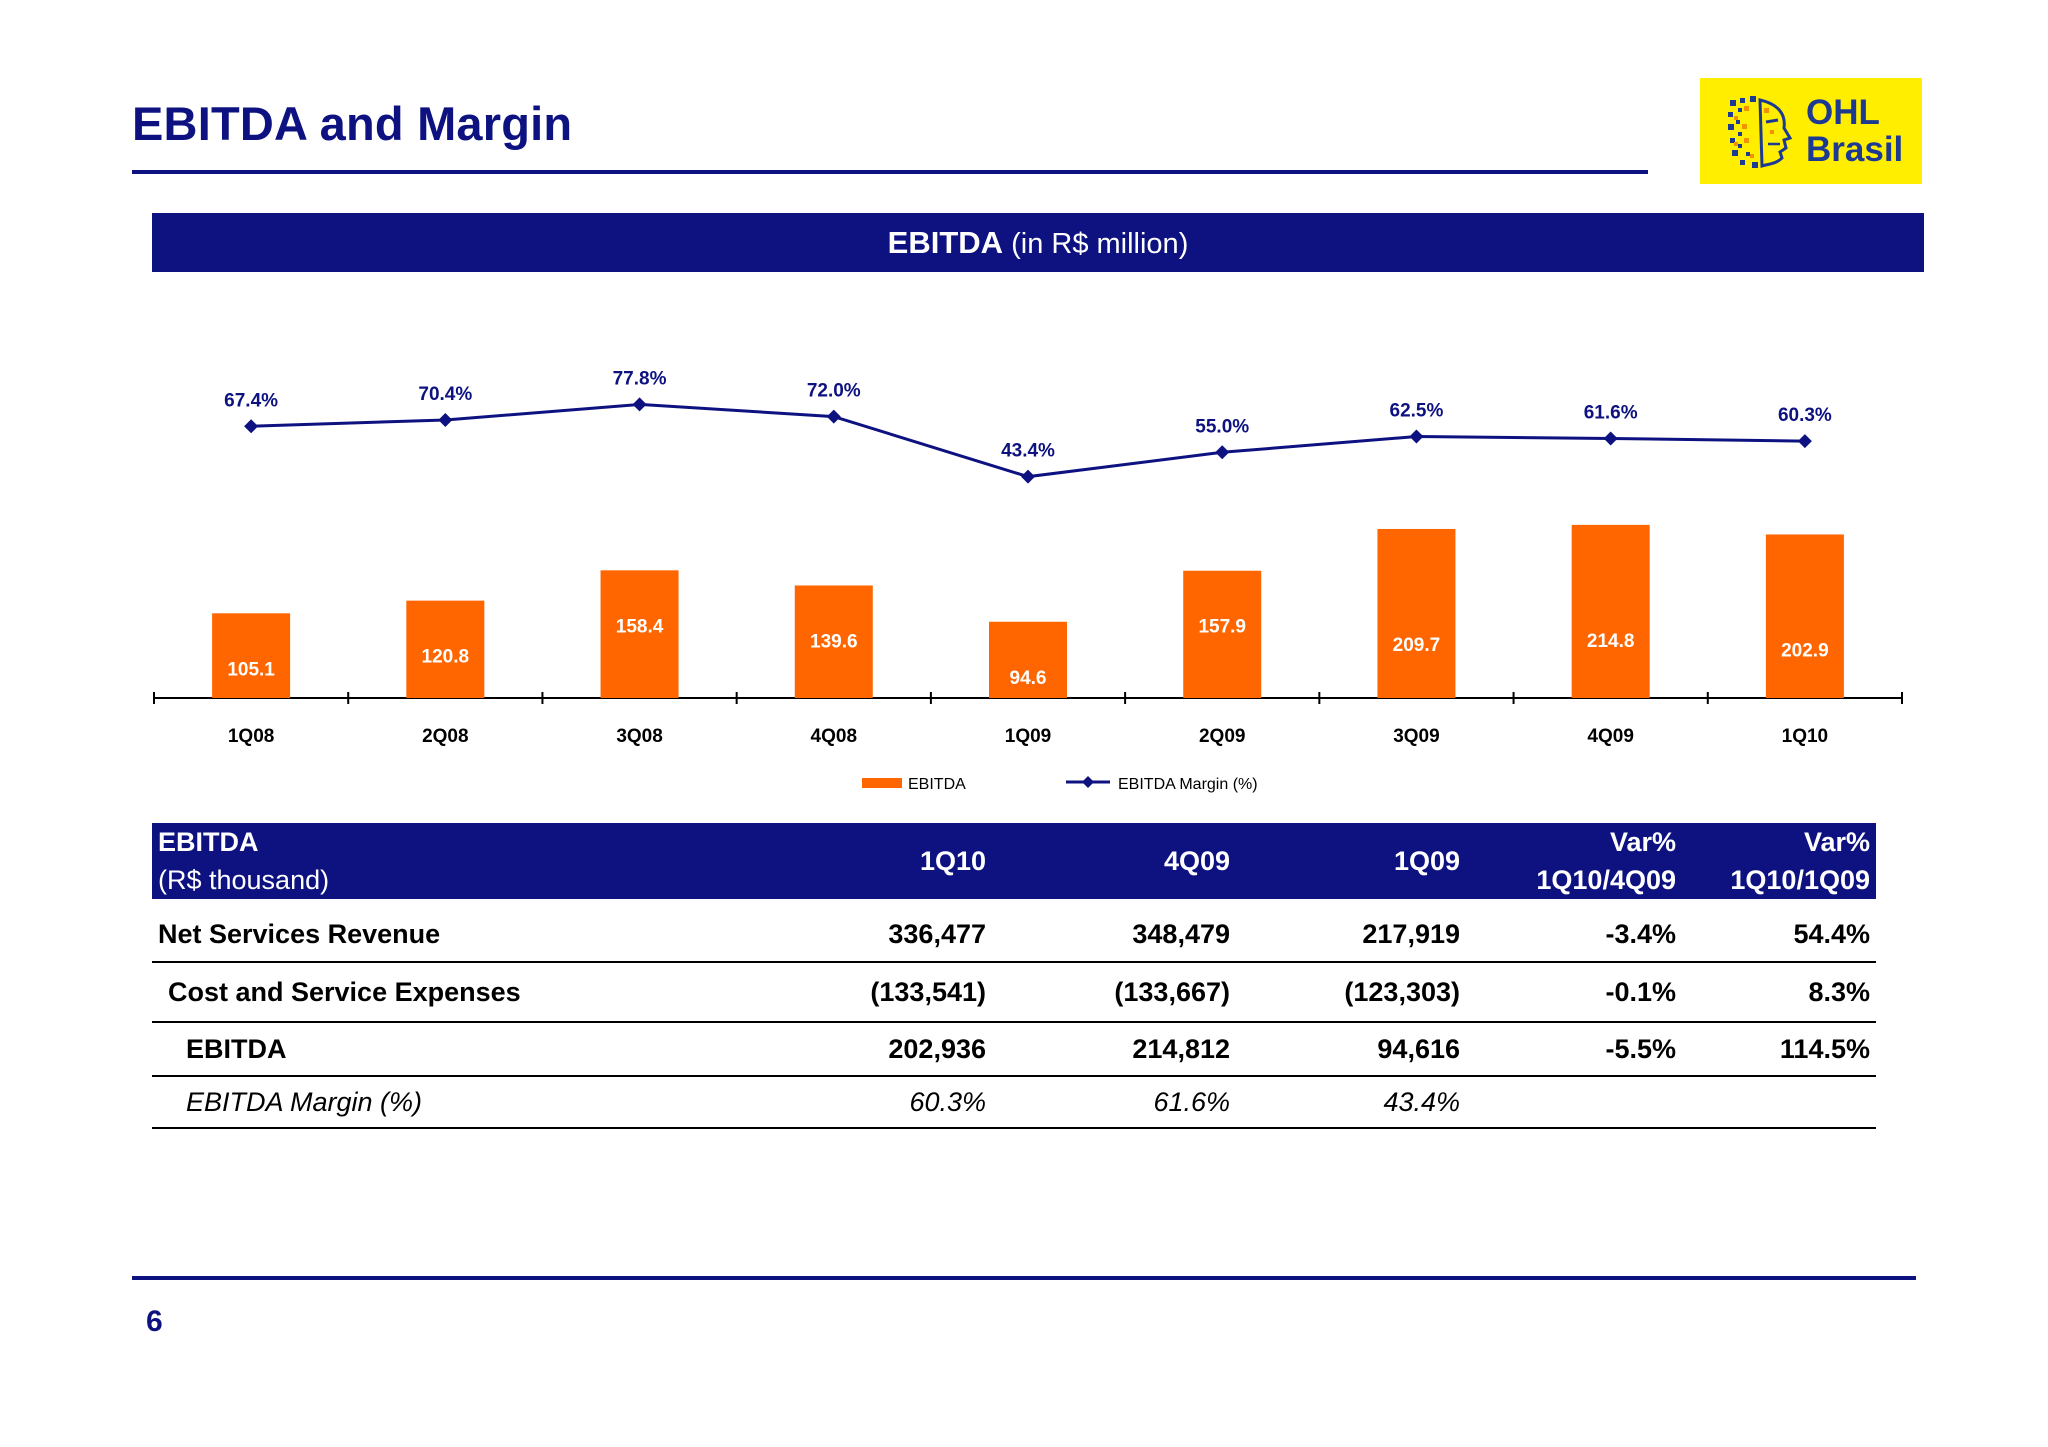 This screenshot has width=2048, height=1447. Describe the element at coordinates (902, 861) in the screenshot. I see `table-header-col1: 1Q10` at that location.